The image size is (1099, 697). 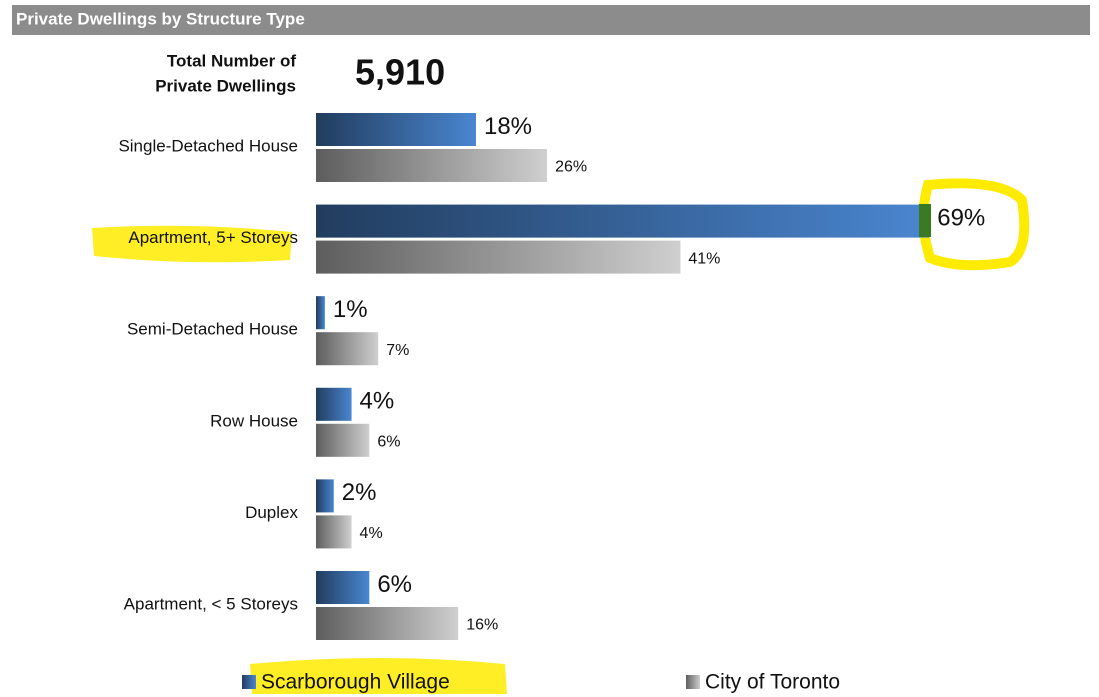 I want to click on value-label: 1%, so click(x=350, y=309).